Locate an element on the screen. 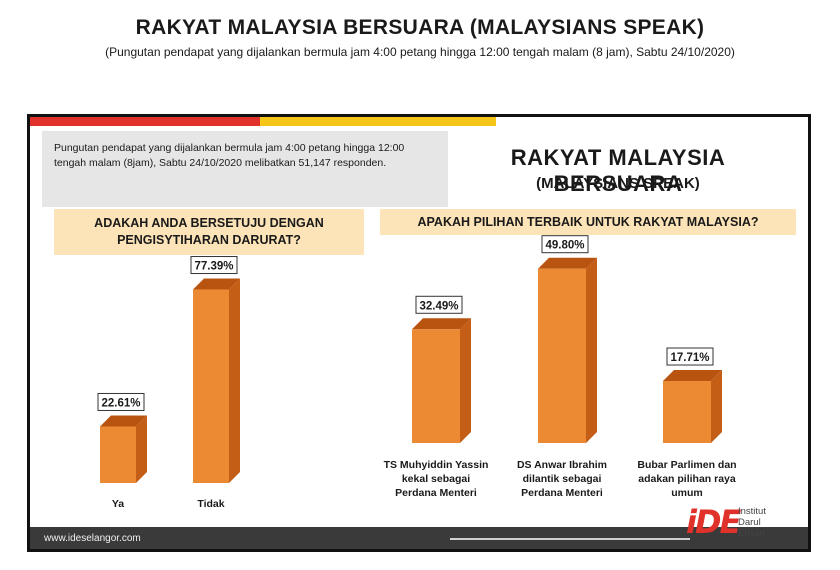 The height and width of the screenshot is (570, 840). ide-logo: iDE Institut Darul Ehsan is located at coordinates (742, 525).